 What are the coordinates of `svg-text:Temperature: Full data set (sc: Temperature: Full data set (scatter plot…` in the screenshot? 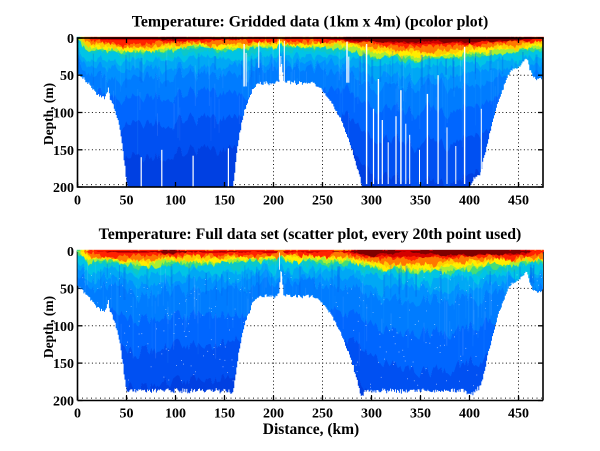 It's located at (310, 234).